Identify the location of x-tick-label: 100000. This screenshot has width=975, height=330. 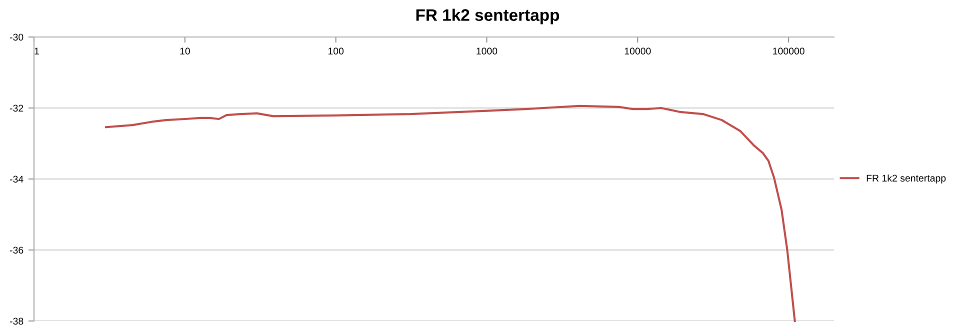
(788, 51).